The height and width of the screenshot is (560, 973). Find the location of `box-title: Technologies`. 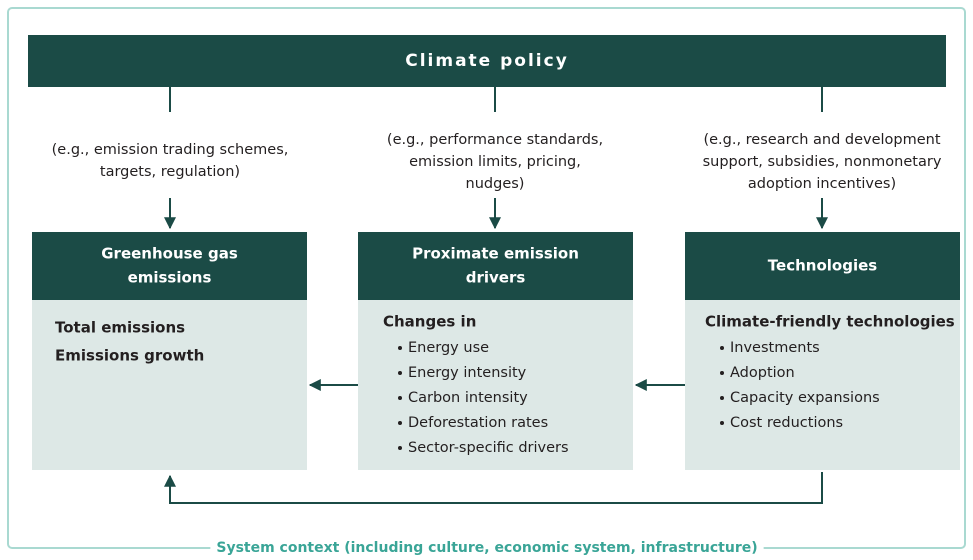

box-title: Technologies is located at coordinates (822, 266).